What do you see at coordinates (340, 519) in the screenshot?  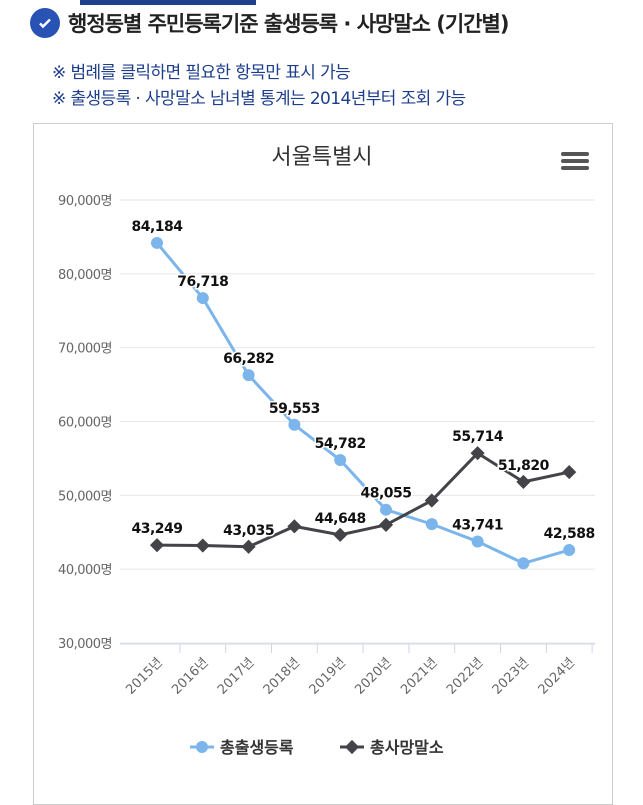 I see `data-label: 44,648` at bounding box center [340, 519].